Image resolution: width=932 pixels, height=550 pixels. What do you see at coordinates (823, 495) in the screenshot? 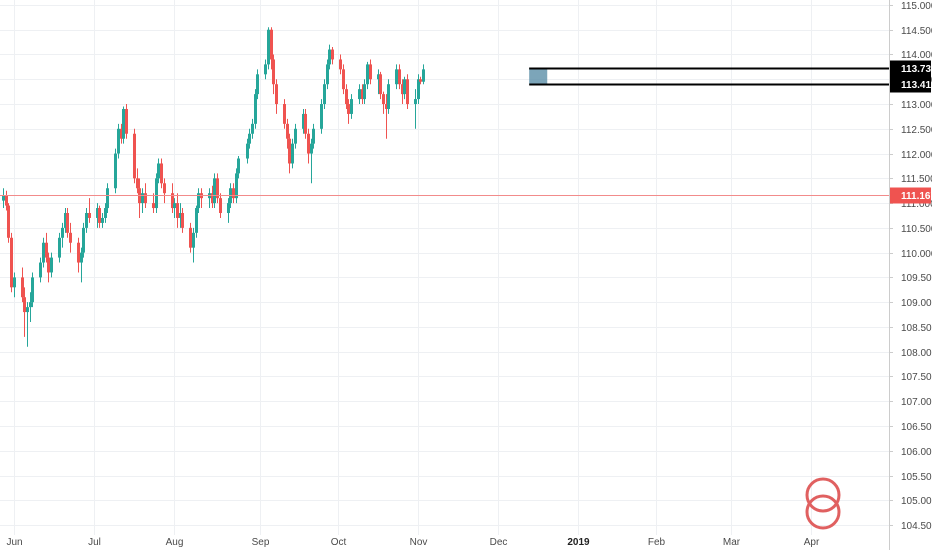
I see `logo-circle-top` at bounding box center [823, 495].